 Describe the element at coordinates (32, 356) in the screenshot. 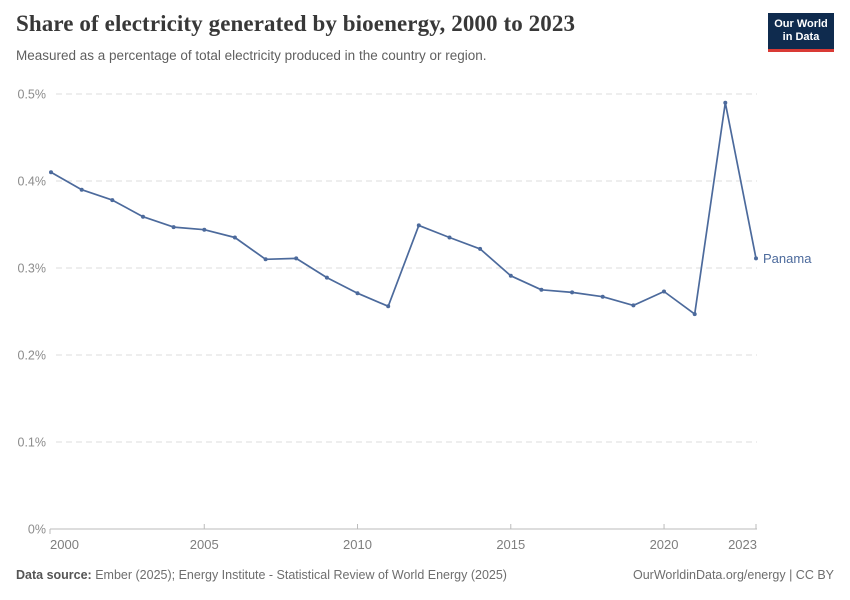

I see `y-tick-label: 0.2%` at that location.